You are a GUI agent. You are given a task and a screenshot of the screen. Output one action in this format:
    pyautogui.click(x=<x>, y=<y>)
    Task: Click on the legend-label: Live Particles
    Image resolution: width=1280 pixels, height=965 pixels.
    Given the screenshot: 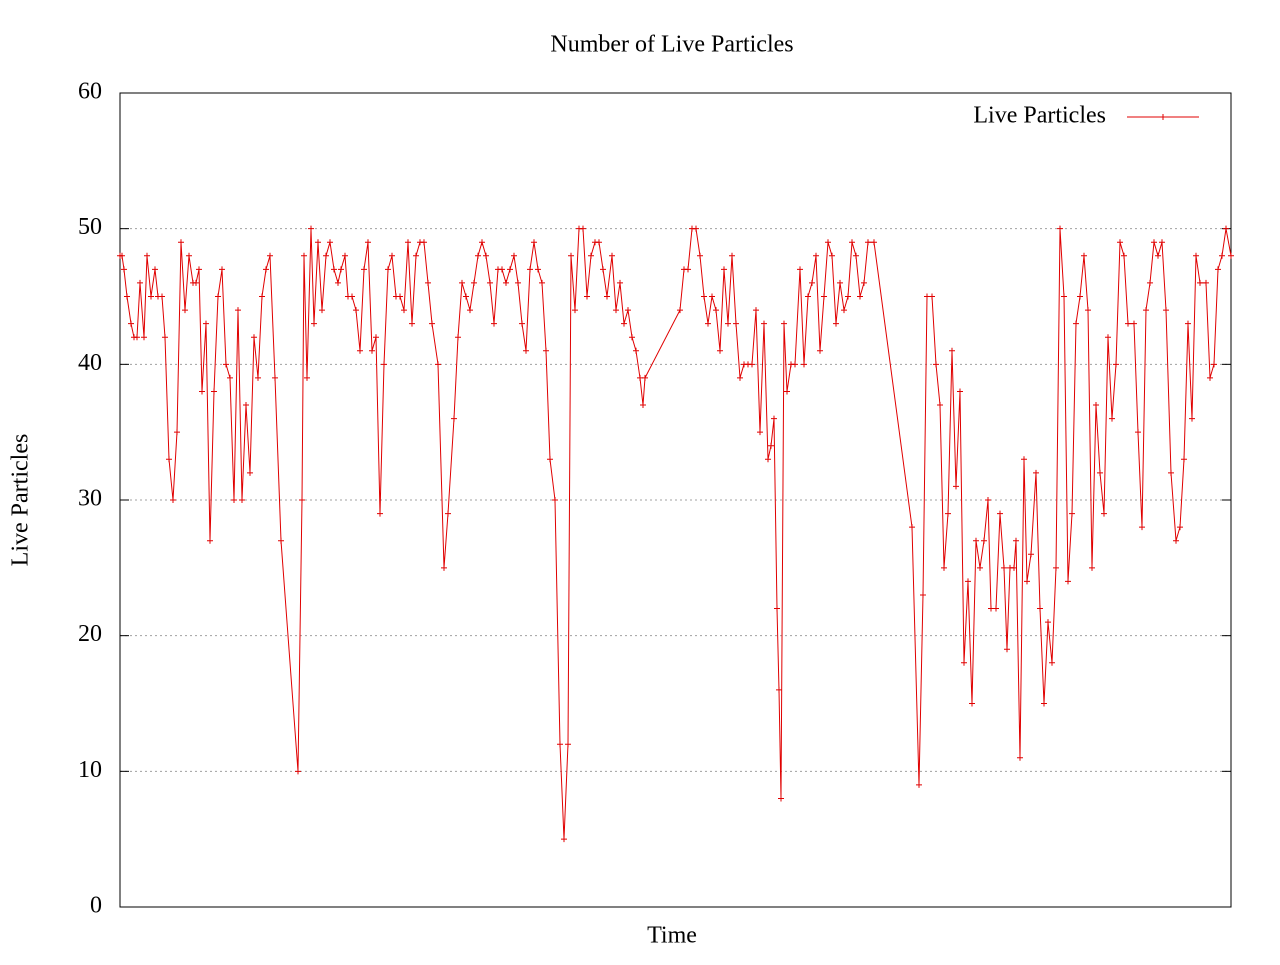 What is the action you would take?
    pyautogui.click(x=1039, y=116)
    